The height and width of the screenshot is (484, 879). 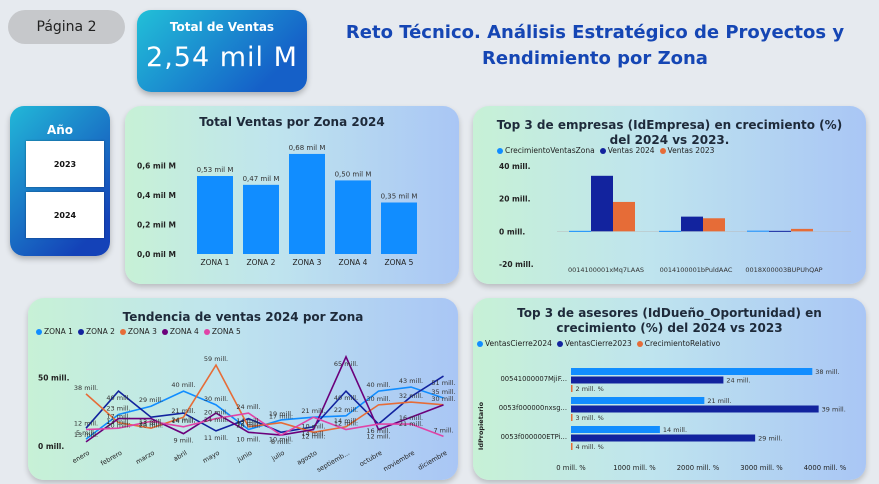 I want to click on y-tick-label: 0,0 mil M, so click(x=156, y=254).